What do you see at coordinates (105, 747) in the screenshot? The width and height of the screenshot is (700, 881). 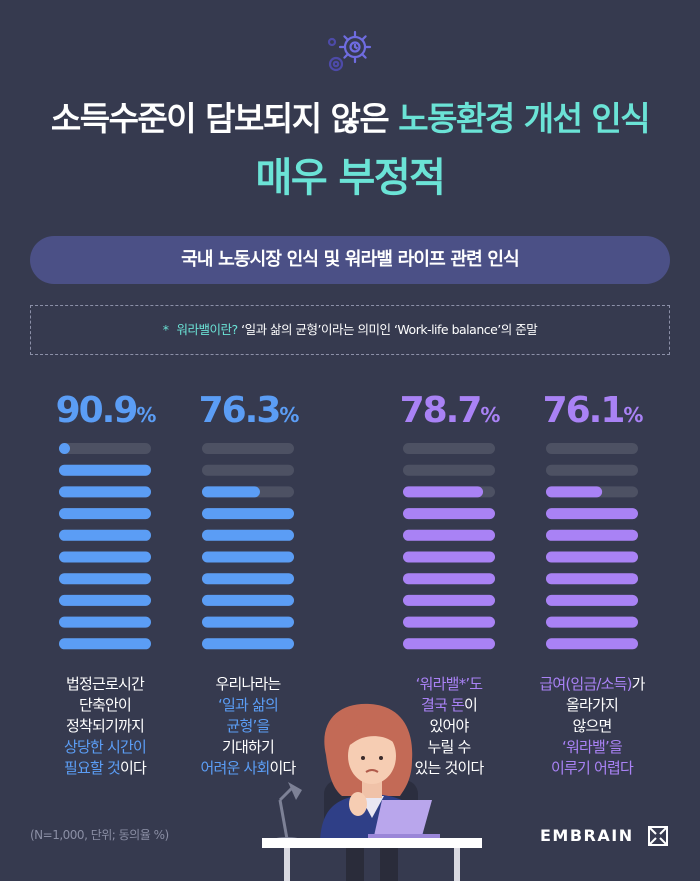 I see `caption-line: 상당한 시간이` at bounding box center [105, 747].